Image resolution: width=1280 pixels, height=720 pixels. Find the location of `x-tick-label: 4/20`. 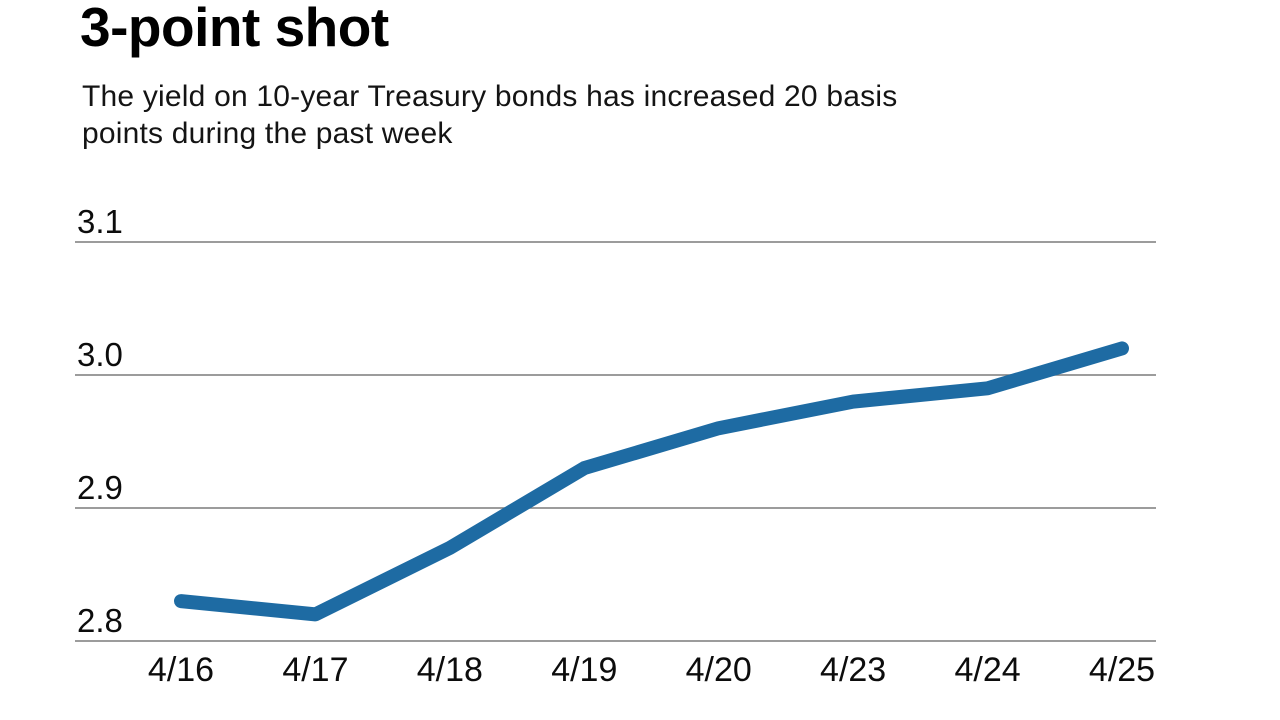

x-tick-label: 4/20 is located at coordinates (719, 670).